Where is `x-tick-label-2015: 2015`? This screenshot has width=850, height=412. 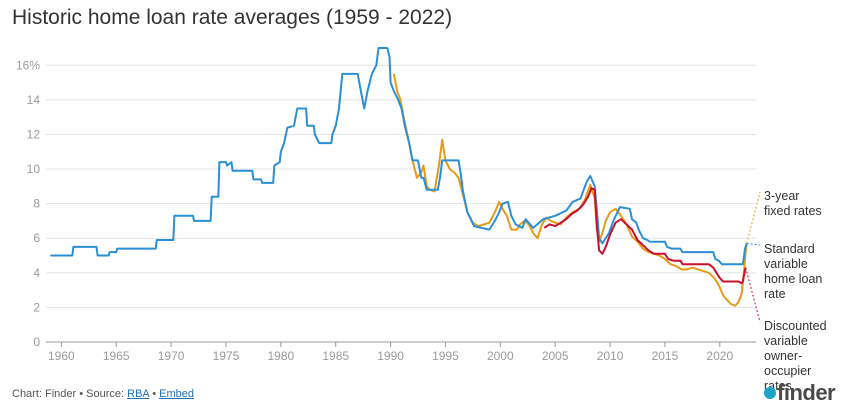 x-tick-label-2015: 2015 is located at coordinates (665, 356).